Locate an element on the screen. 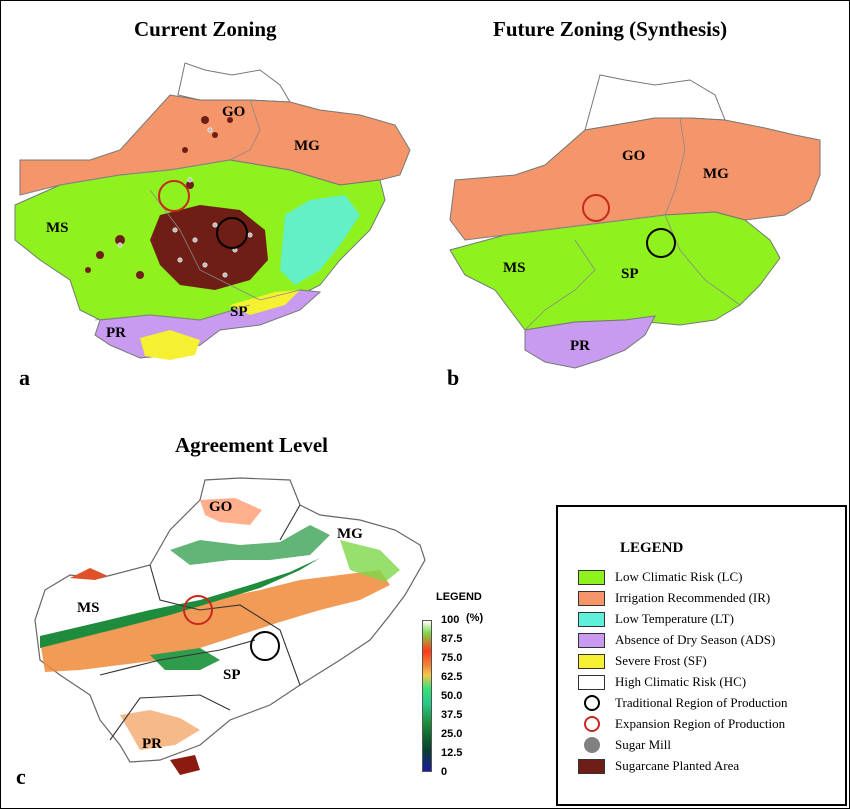 This screenshot has height=809, width=850. traditional-circle-icon is located at coordinates (592, 703).